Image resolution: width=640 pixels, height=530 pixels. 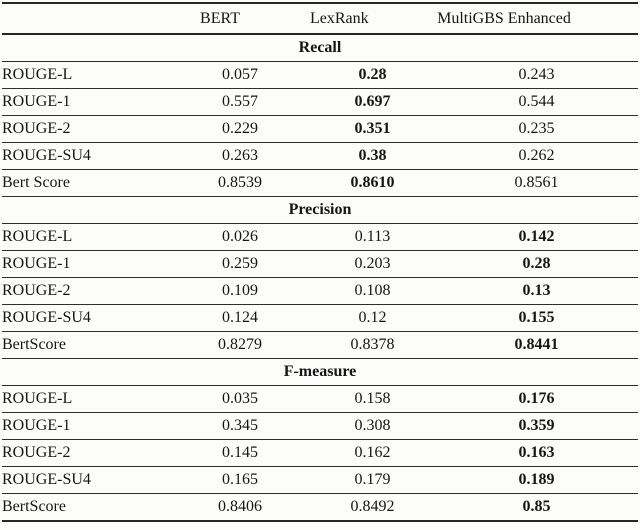 What do you see at coordinates (86, 18) in the screenshot?
I see `column-header-empty` at bounding box center [86, 18].